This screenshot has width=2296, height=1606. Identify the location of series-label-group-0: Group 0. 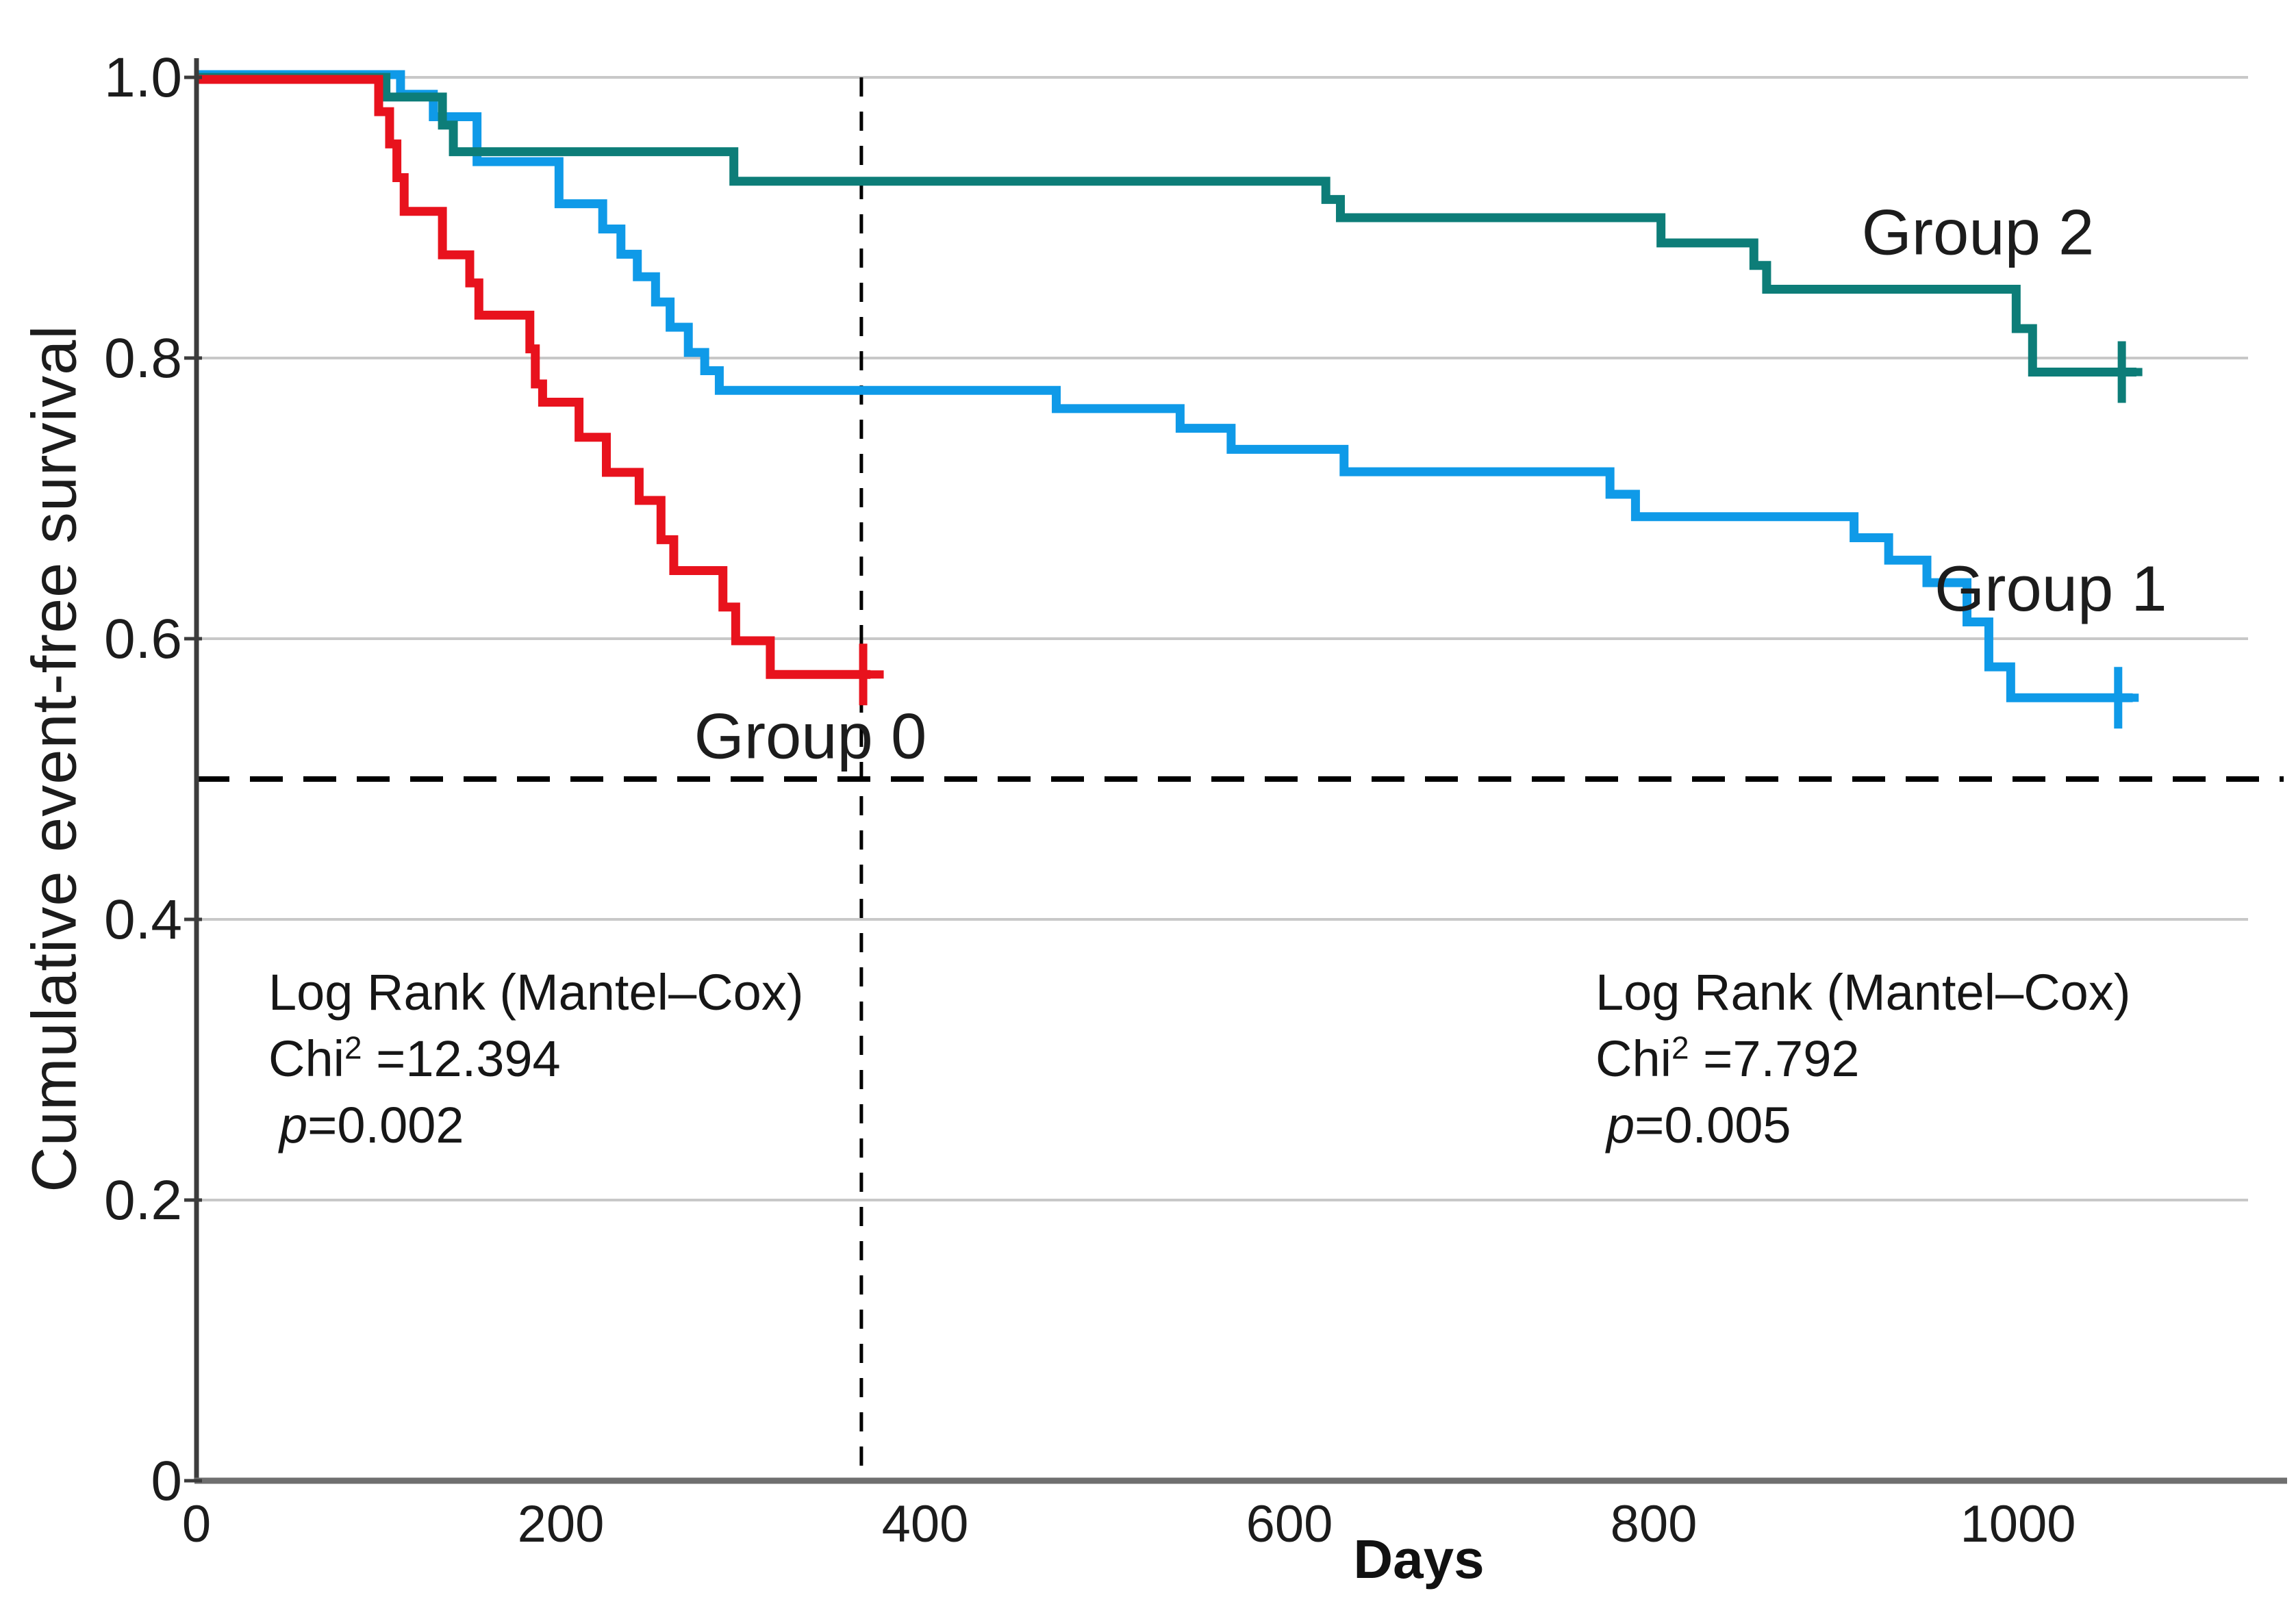
(810, 736).